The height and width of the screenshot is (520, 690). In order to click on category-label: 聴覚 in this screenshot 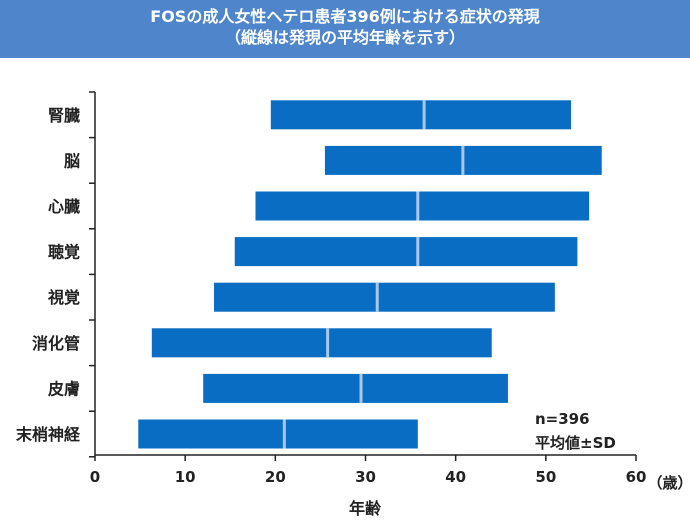, I will do `click(64, 252)`.